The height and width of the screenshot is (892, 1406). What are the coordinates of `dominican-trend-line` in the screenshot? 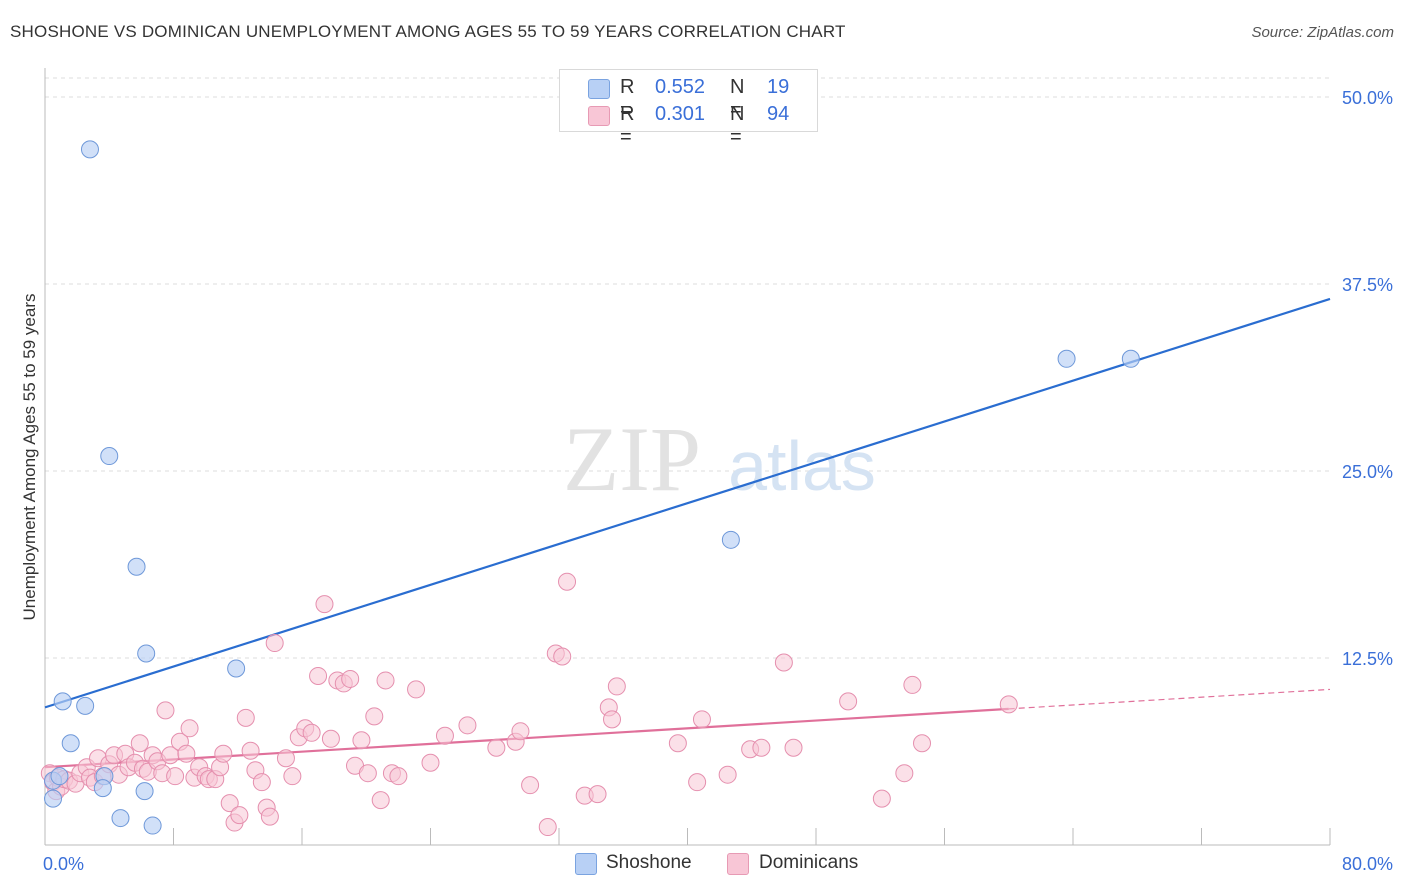 It's located at (526, 738).